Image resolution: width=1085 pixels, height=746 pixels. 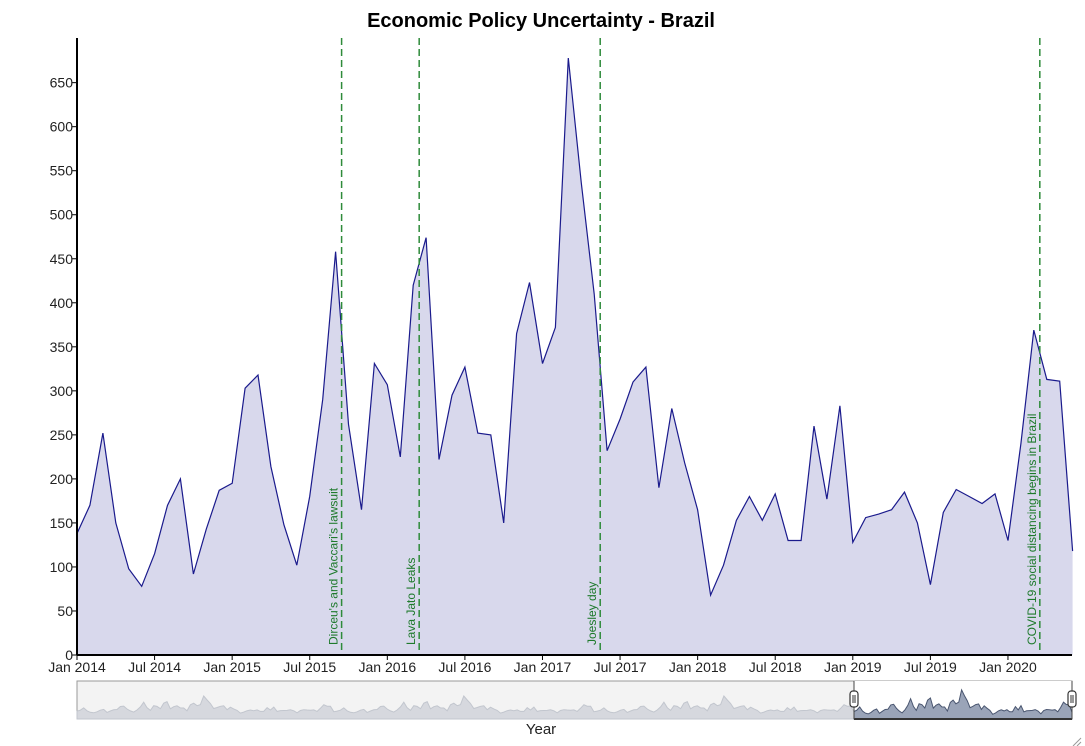 What do you see at coordinates (62, 259) in the screenshot?
I see `y-tick-label: 450` at bounding box center [62, 259].